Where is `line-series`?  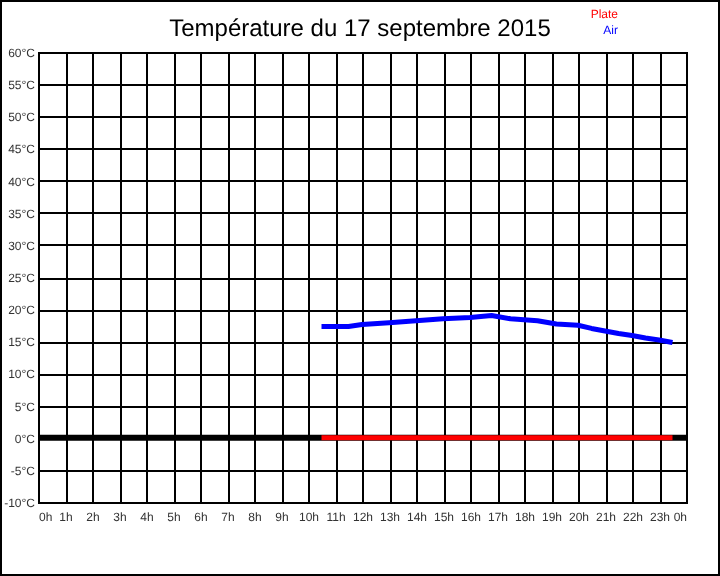
line-series is located at coordinates (497, 329).